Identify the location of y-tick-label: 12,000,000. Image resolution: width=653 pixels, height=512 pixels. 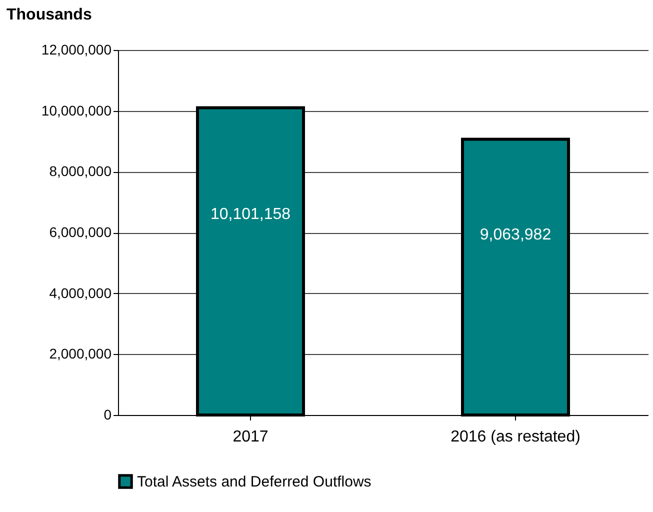
(76, 50).